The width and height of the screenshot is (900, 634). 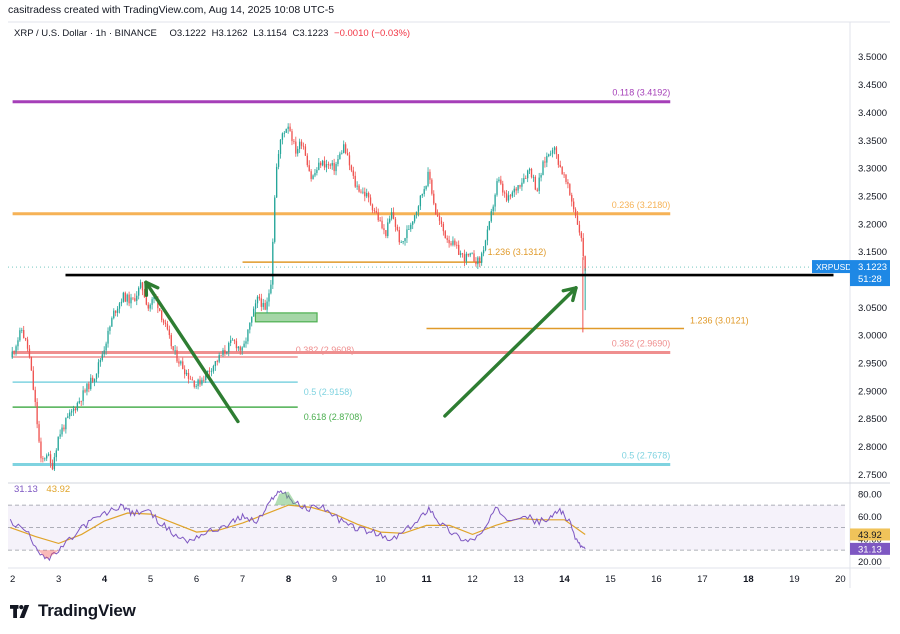 What do you see at coordinates (150, 579) in the screenshot?
I see `x-tick-label: 5` at bounding box center [150, 579].